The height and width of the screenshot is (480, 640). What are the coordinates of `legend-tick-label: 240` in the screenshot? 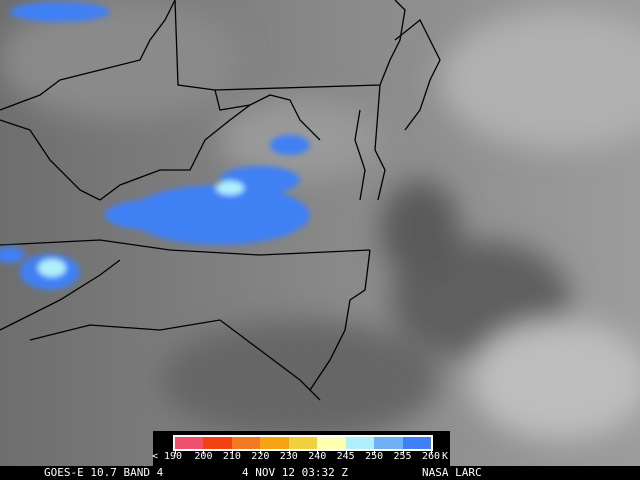 It's located at (317, 456).